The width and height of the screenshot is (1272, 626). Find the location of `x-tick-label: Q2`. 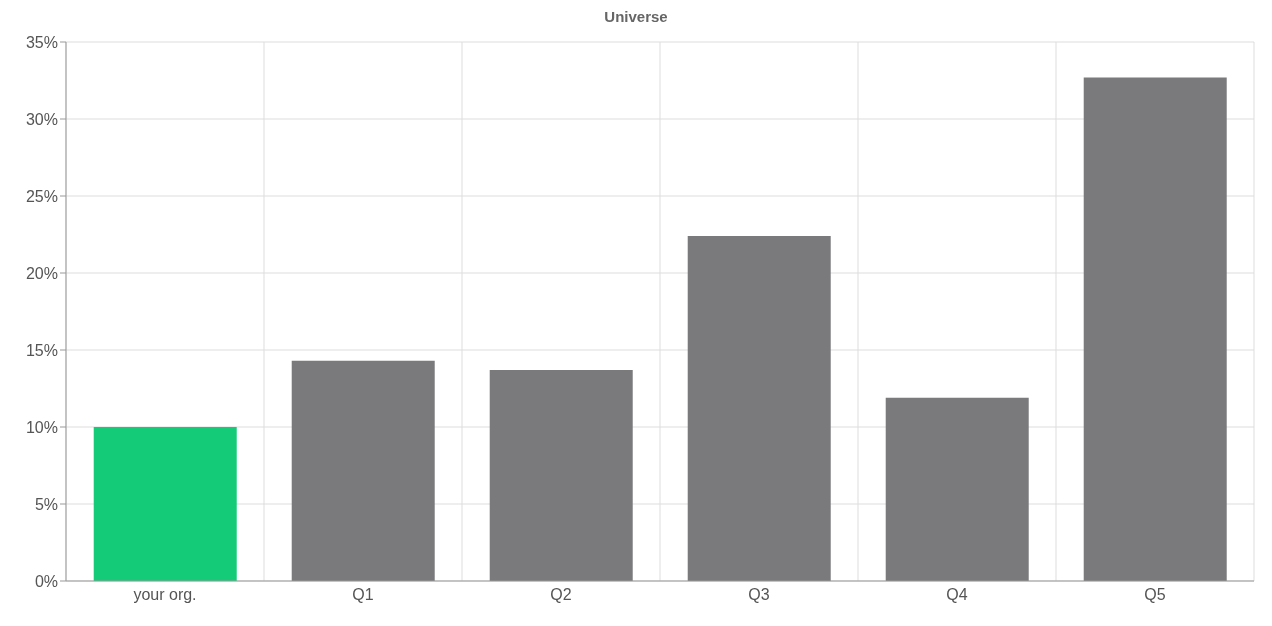

x-tick-label: Q2 is located at coordinates (561, 595).